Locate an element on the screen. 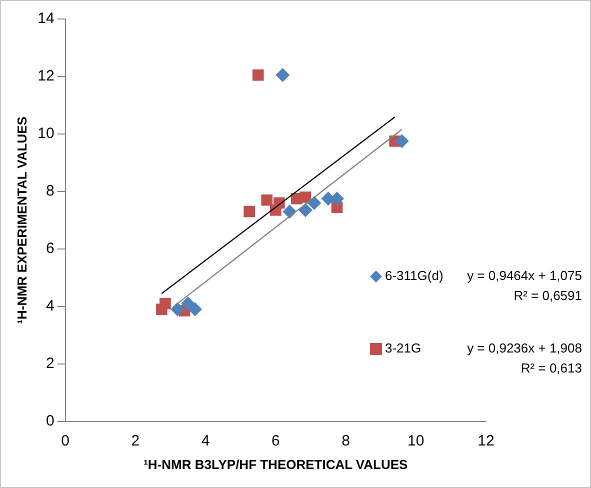  y-axis-title: ¹H-NMR EXPERIMENTAL VALUES is located at coordinates (22, 220).